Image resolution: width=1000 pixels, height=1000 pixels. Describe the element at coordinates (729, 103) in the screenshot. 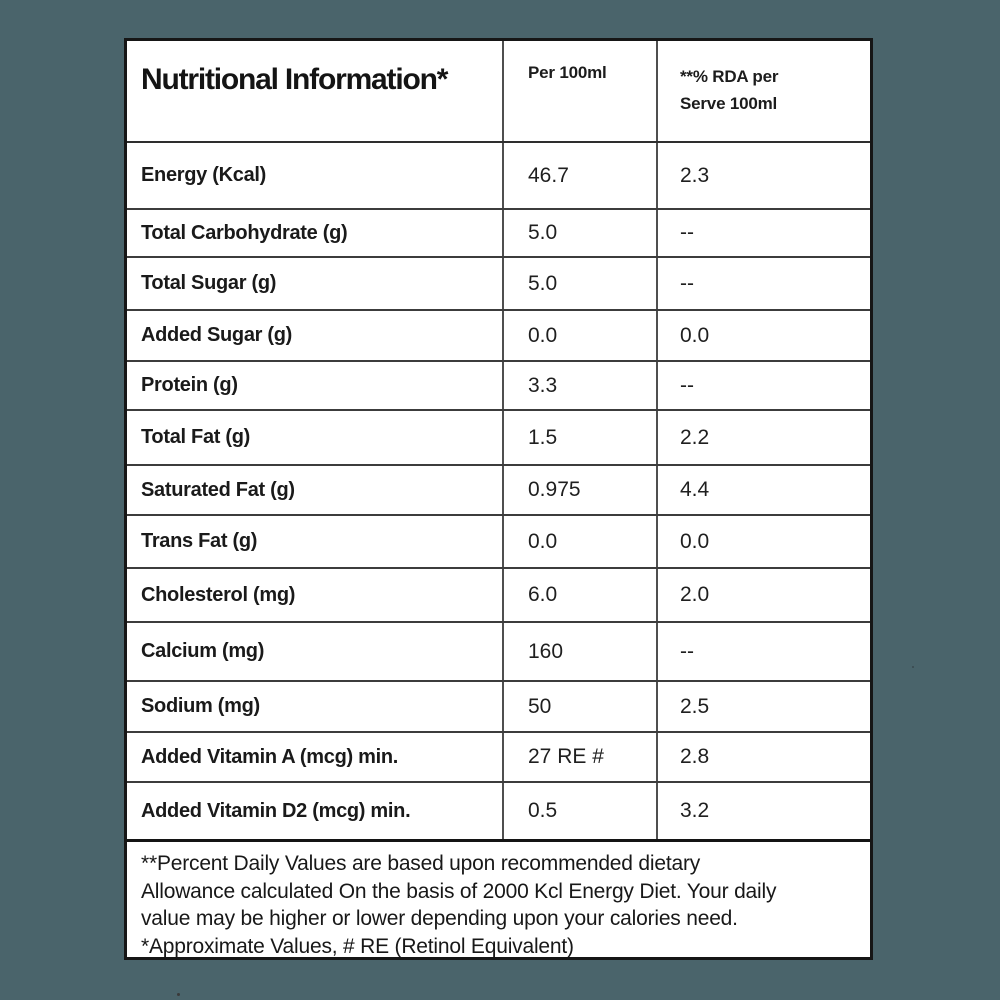

I see `rda-header-line2: Serve 100ml` at that location.